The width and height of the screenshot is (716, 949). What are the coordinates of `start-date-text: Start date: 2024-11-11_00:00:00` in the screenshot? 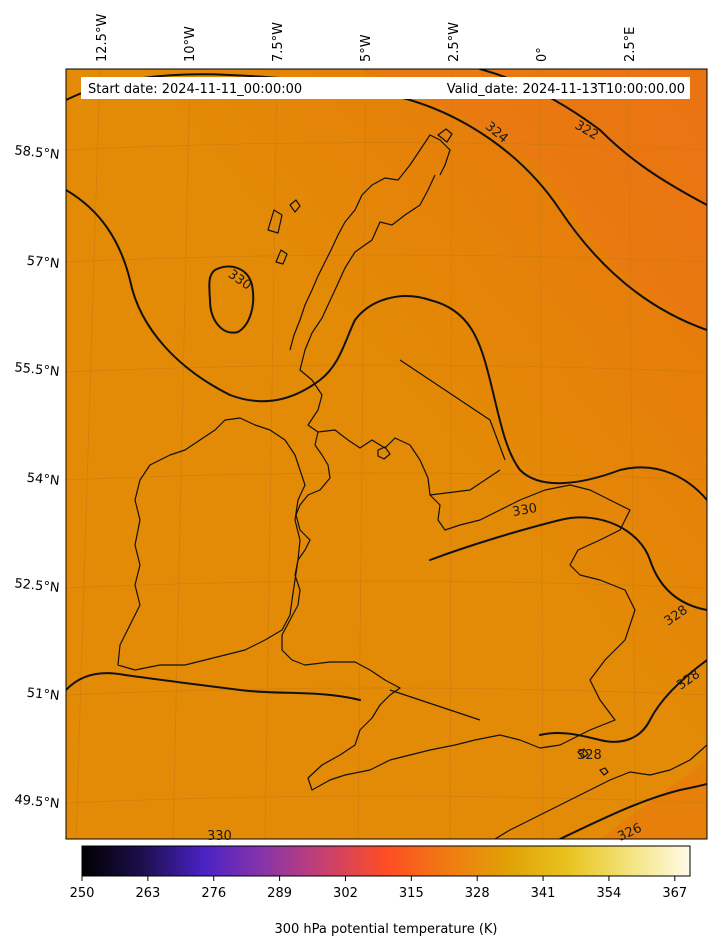 It's located at (195, 89).